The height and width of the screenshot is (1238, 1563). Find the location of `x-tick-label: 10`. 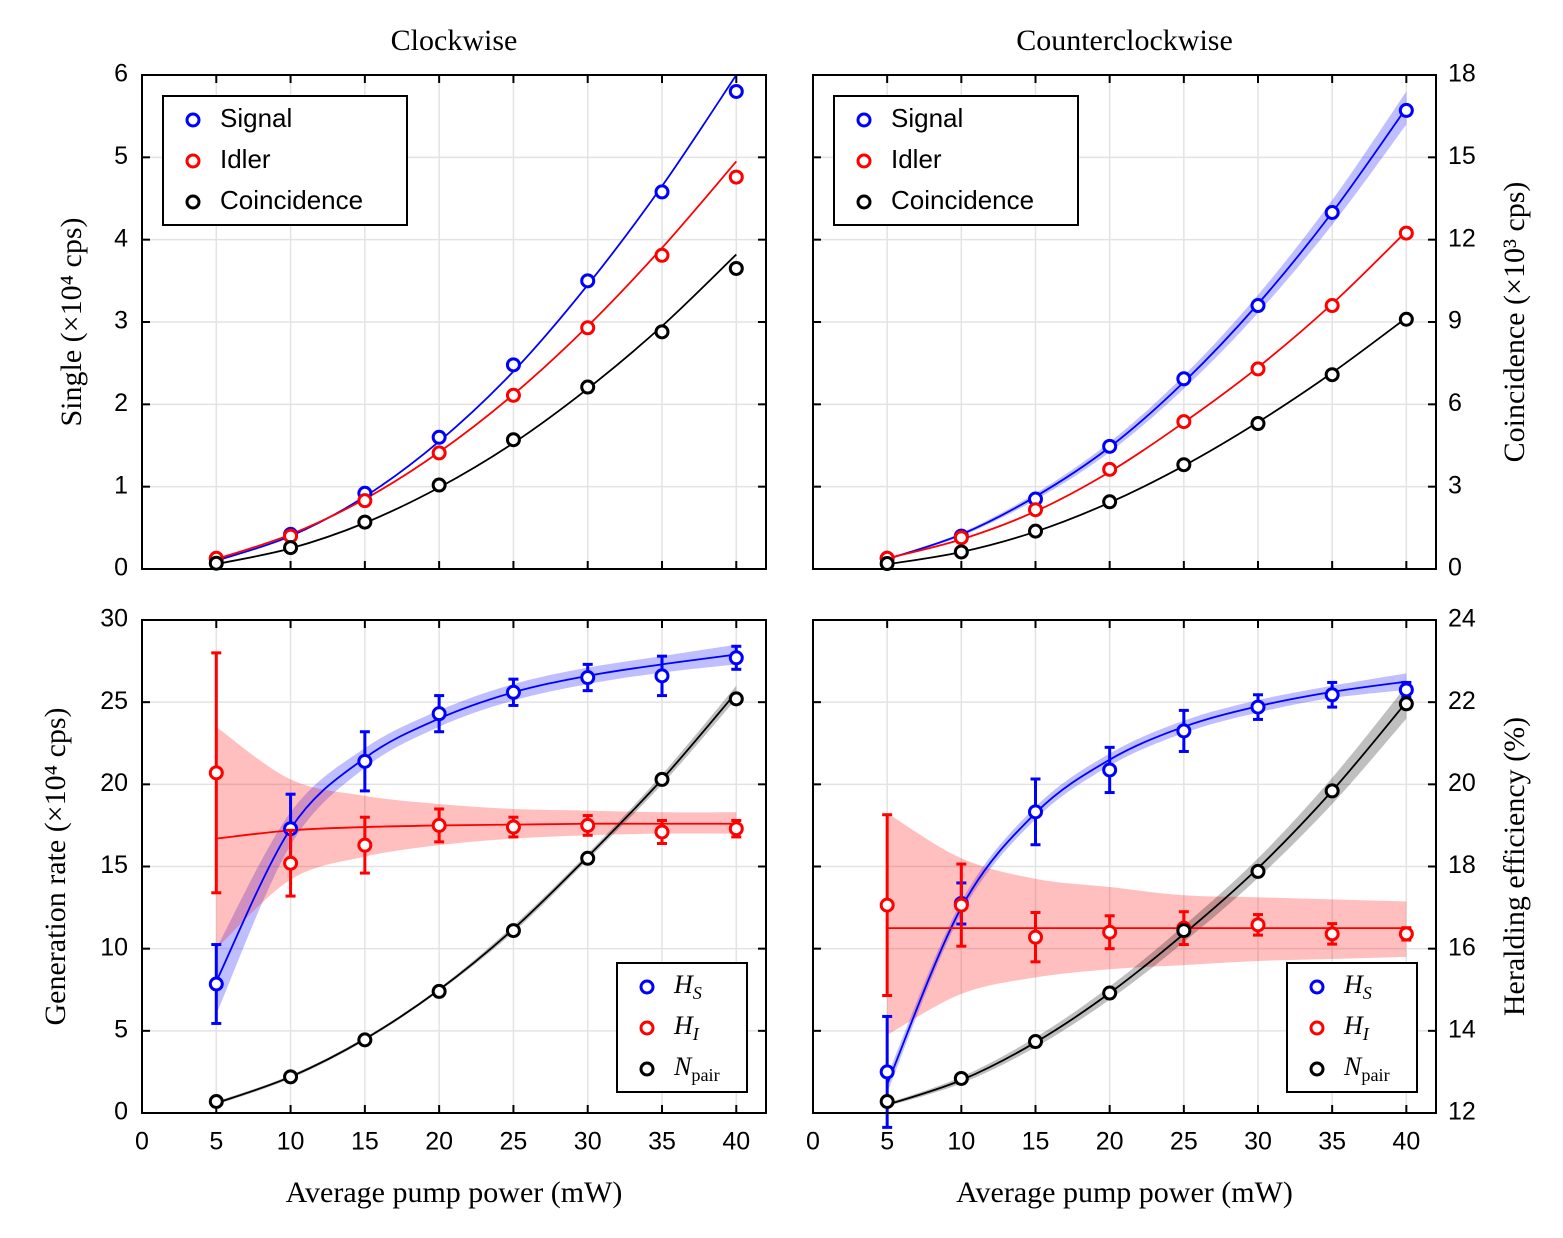

x-tick-label: 10 is located at coordinates (961, 1142).